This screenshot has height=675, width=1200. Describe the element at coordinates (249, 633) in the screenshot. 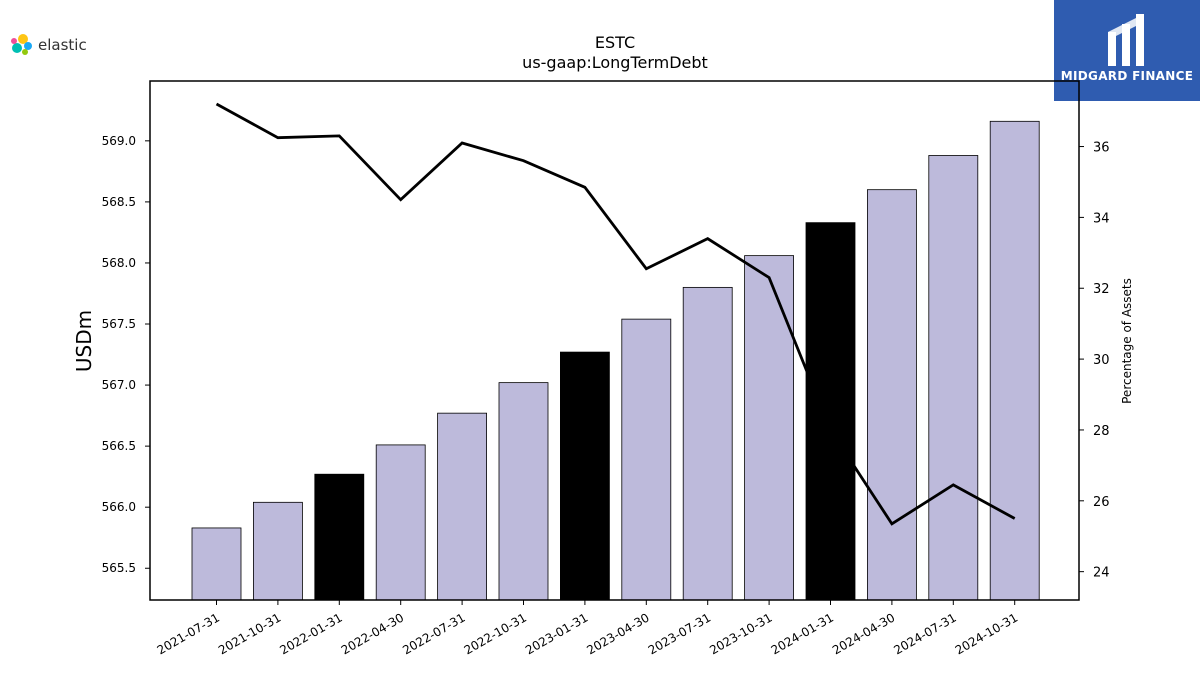

I see `x-tick-label: 2021-10-31` at that location.